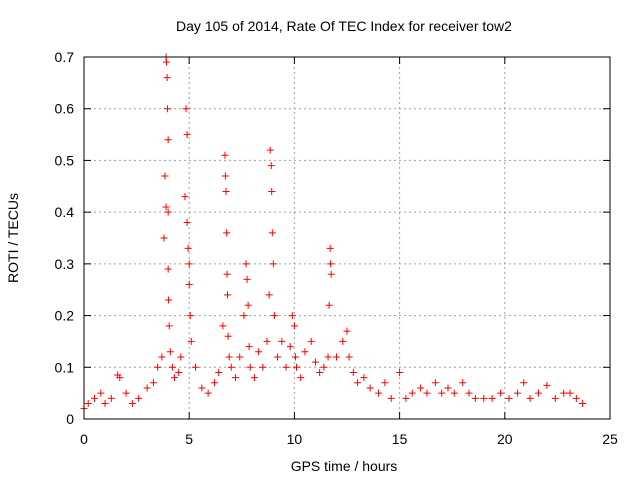 The image size is (640, 480). I want to click on y-tick-label: 0.7, so click(65, 57).